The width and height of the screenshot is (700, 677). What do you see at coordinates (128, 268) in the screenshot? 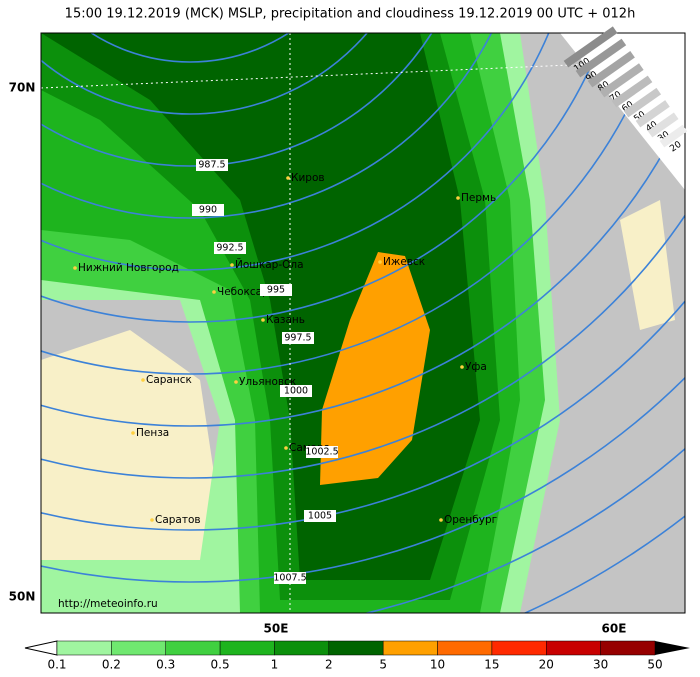
I see `city-label: Нижний Новгород` at bounding box center [128, 268].